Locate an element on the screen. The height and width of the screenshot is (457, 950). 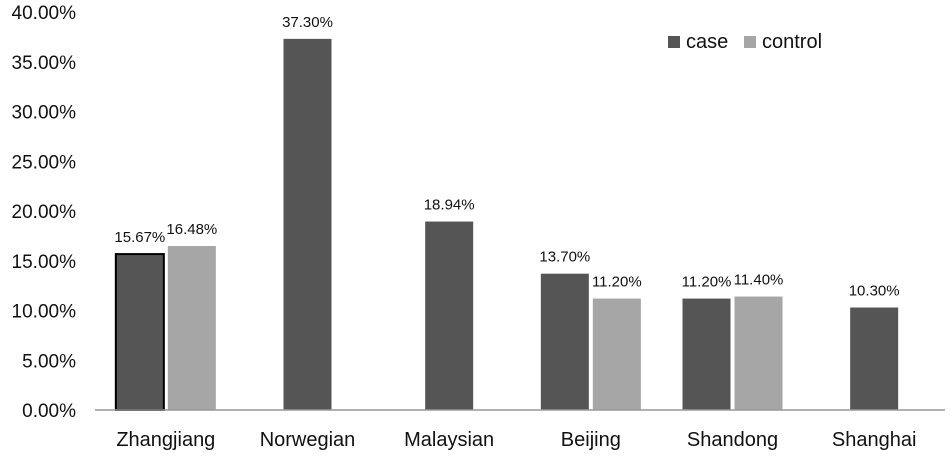
x-category-label: Shanghai is located at coordinates (874, 440).